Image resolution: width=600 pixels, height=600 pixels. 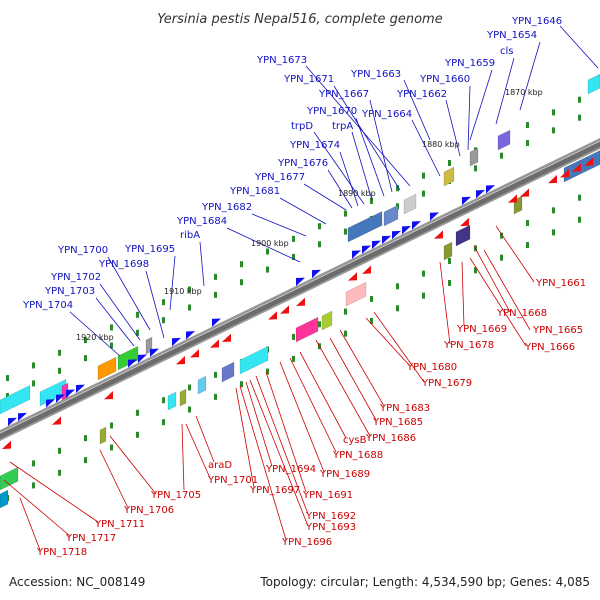 What do you see at coordinates (536, 21) in the screenshot?
I see `gene-label: YPN_1646` at bounding box center [536, 21].